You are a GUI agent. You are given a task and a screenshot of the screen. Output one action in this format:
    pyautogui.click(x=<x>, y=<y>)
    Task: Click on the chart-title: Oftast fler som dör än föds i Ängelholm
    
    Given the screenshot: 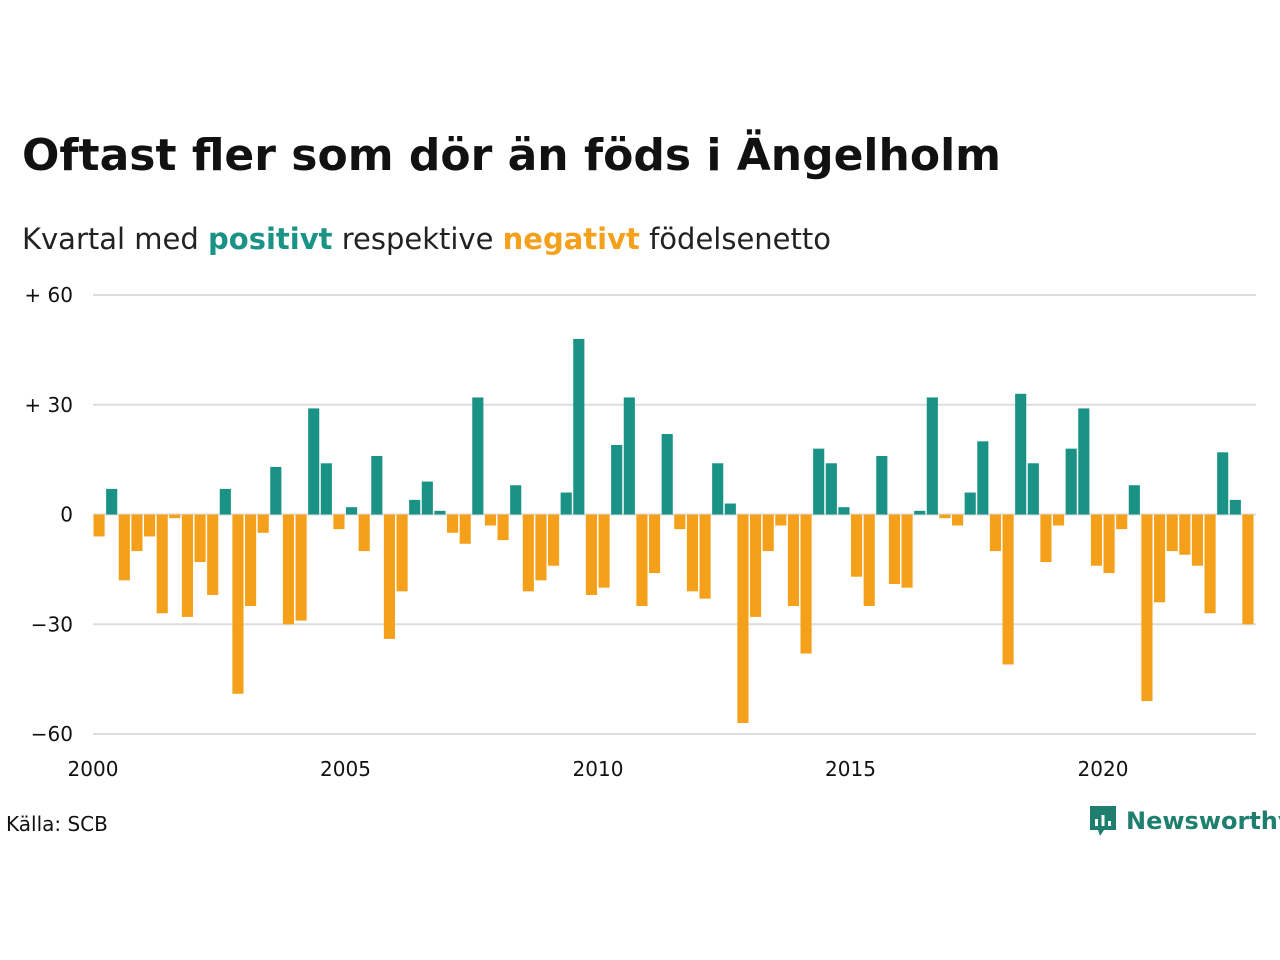 What is the action you would take?
    pyautogui.click(x=511, y=155)
    